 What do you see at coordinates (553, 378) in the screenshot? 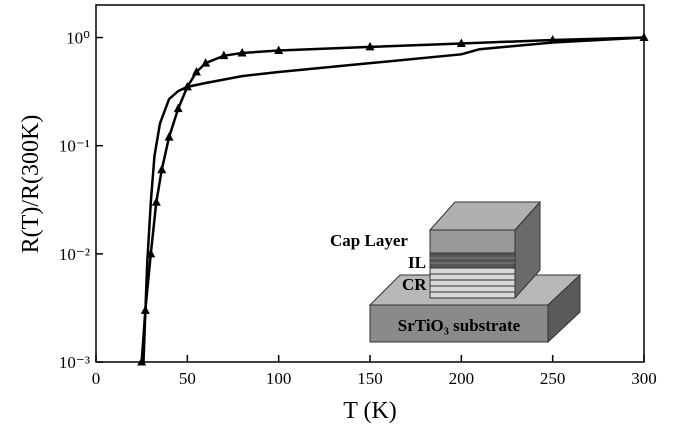
I see `x-tick-label: 250` at bounding box center [553, 378].